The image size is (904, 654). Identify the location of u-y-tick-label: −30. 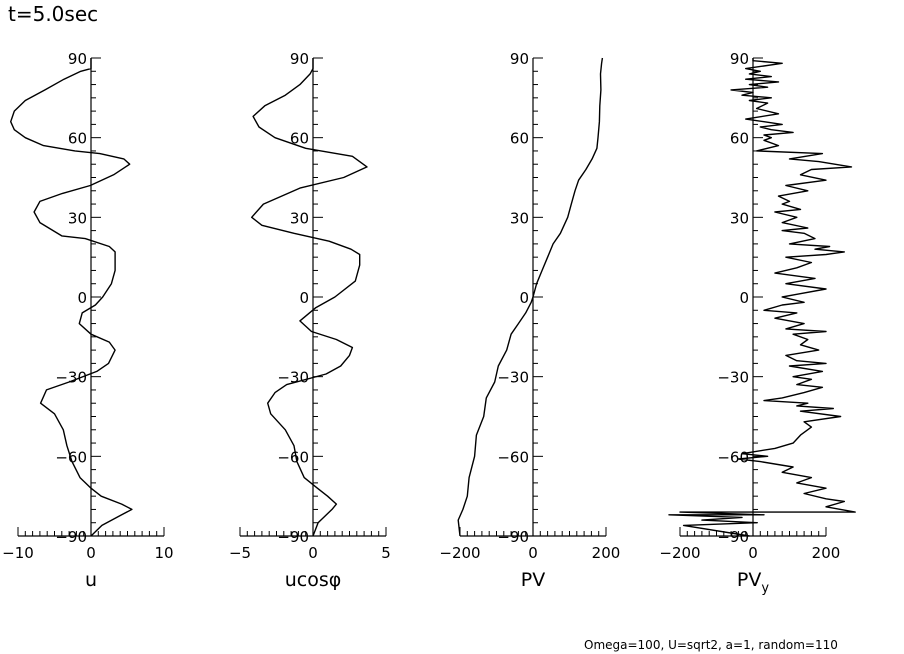
(71, 378).